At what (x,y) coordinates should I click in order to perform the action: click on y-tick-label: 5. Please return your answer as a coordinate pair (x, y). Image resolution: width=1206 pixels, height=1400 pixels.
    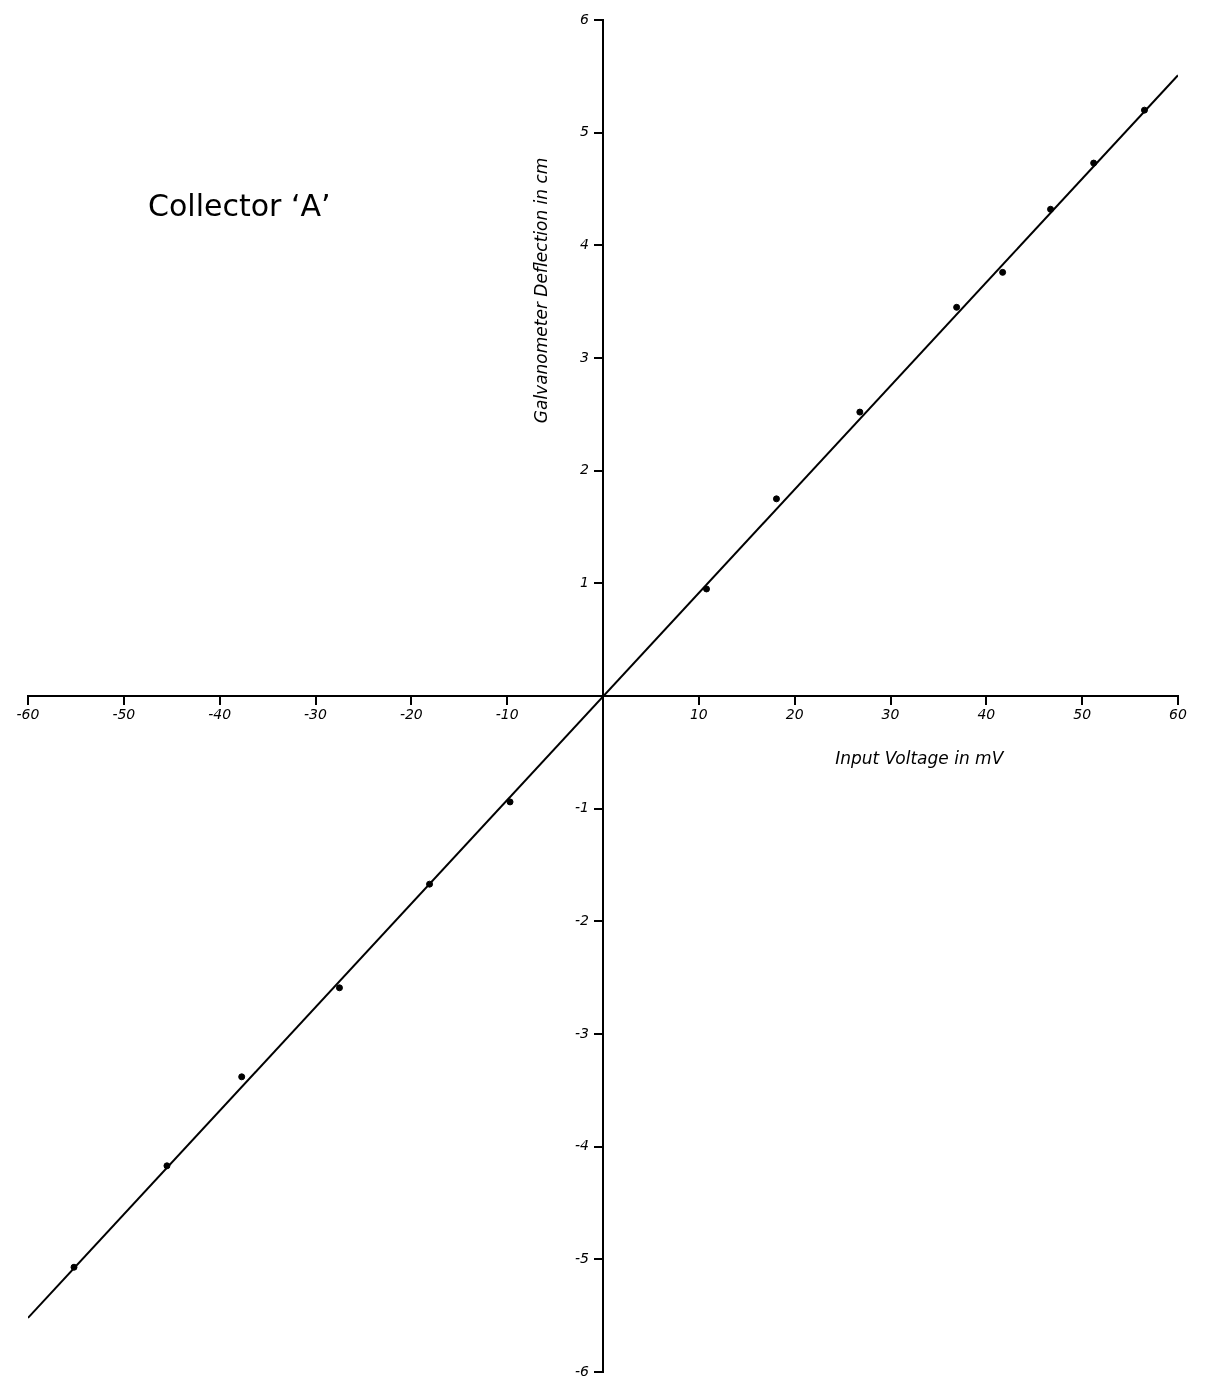
    Looking at the image, I should click on (585, 131).